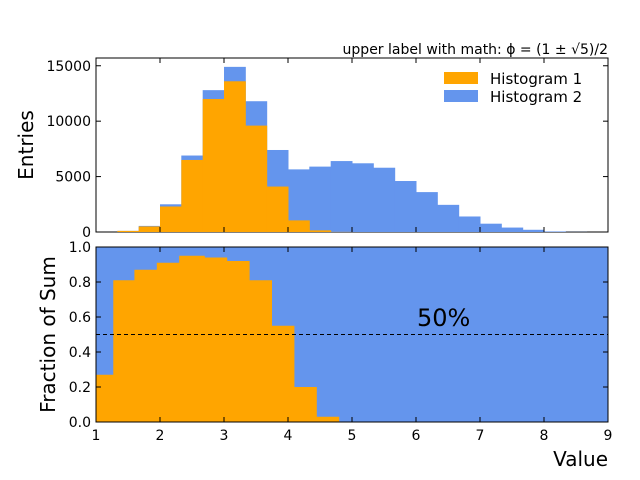 The height and width of the screenshot is (480, 640). I want to click on upper-ytick-label-0: 0, so click(86, 233).